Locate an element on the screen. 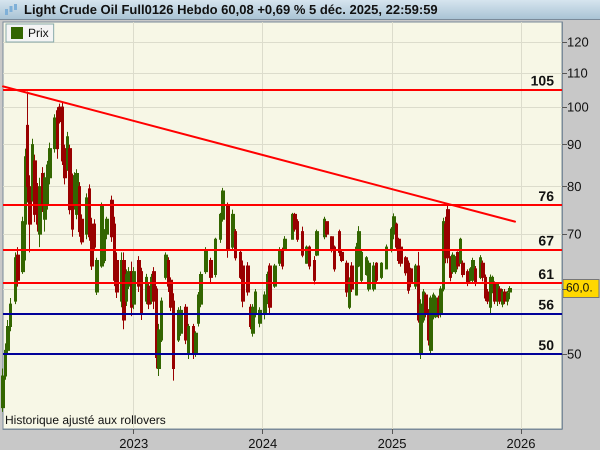 The height and width of the screenshot is (450, 600). y-tick-label: 120 is located at coordinates (578, 42).